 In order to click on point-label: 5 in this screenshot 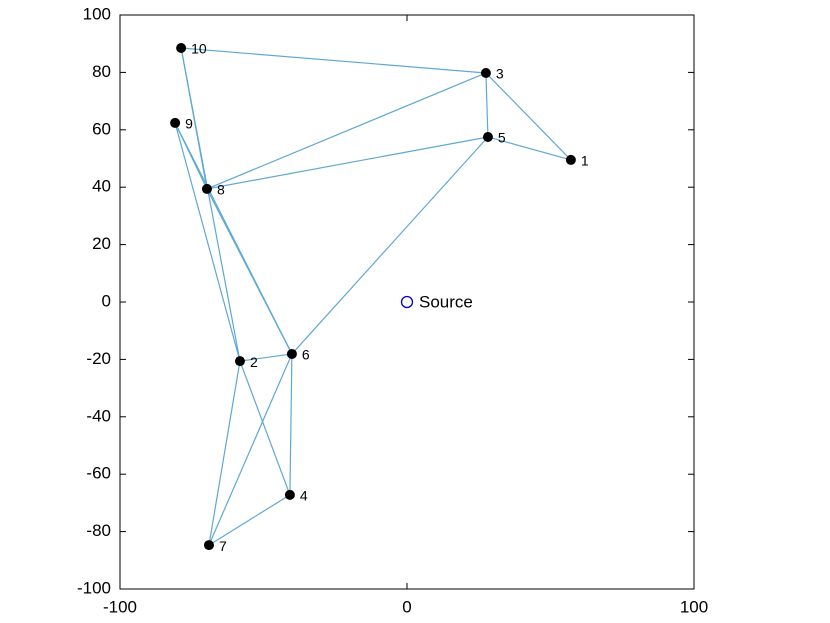, I will do `click(502, 138)`.